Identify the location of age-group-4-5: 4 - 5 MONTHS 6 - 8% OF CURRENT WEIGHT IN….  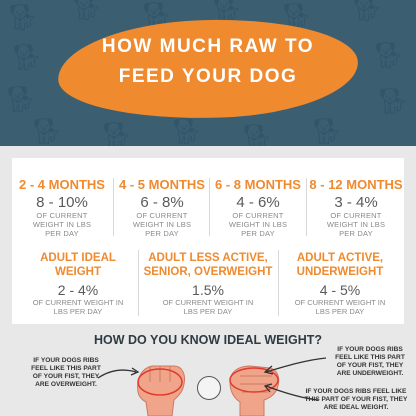
(162, 208).